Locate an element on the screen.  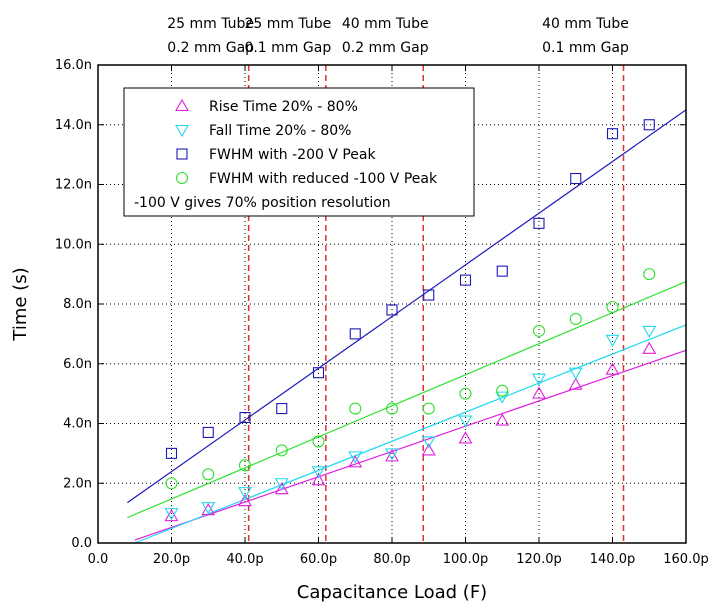
legend-label: FWHM with -200 V Peak is located at coordinates (292, 155).